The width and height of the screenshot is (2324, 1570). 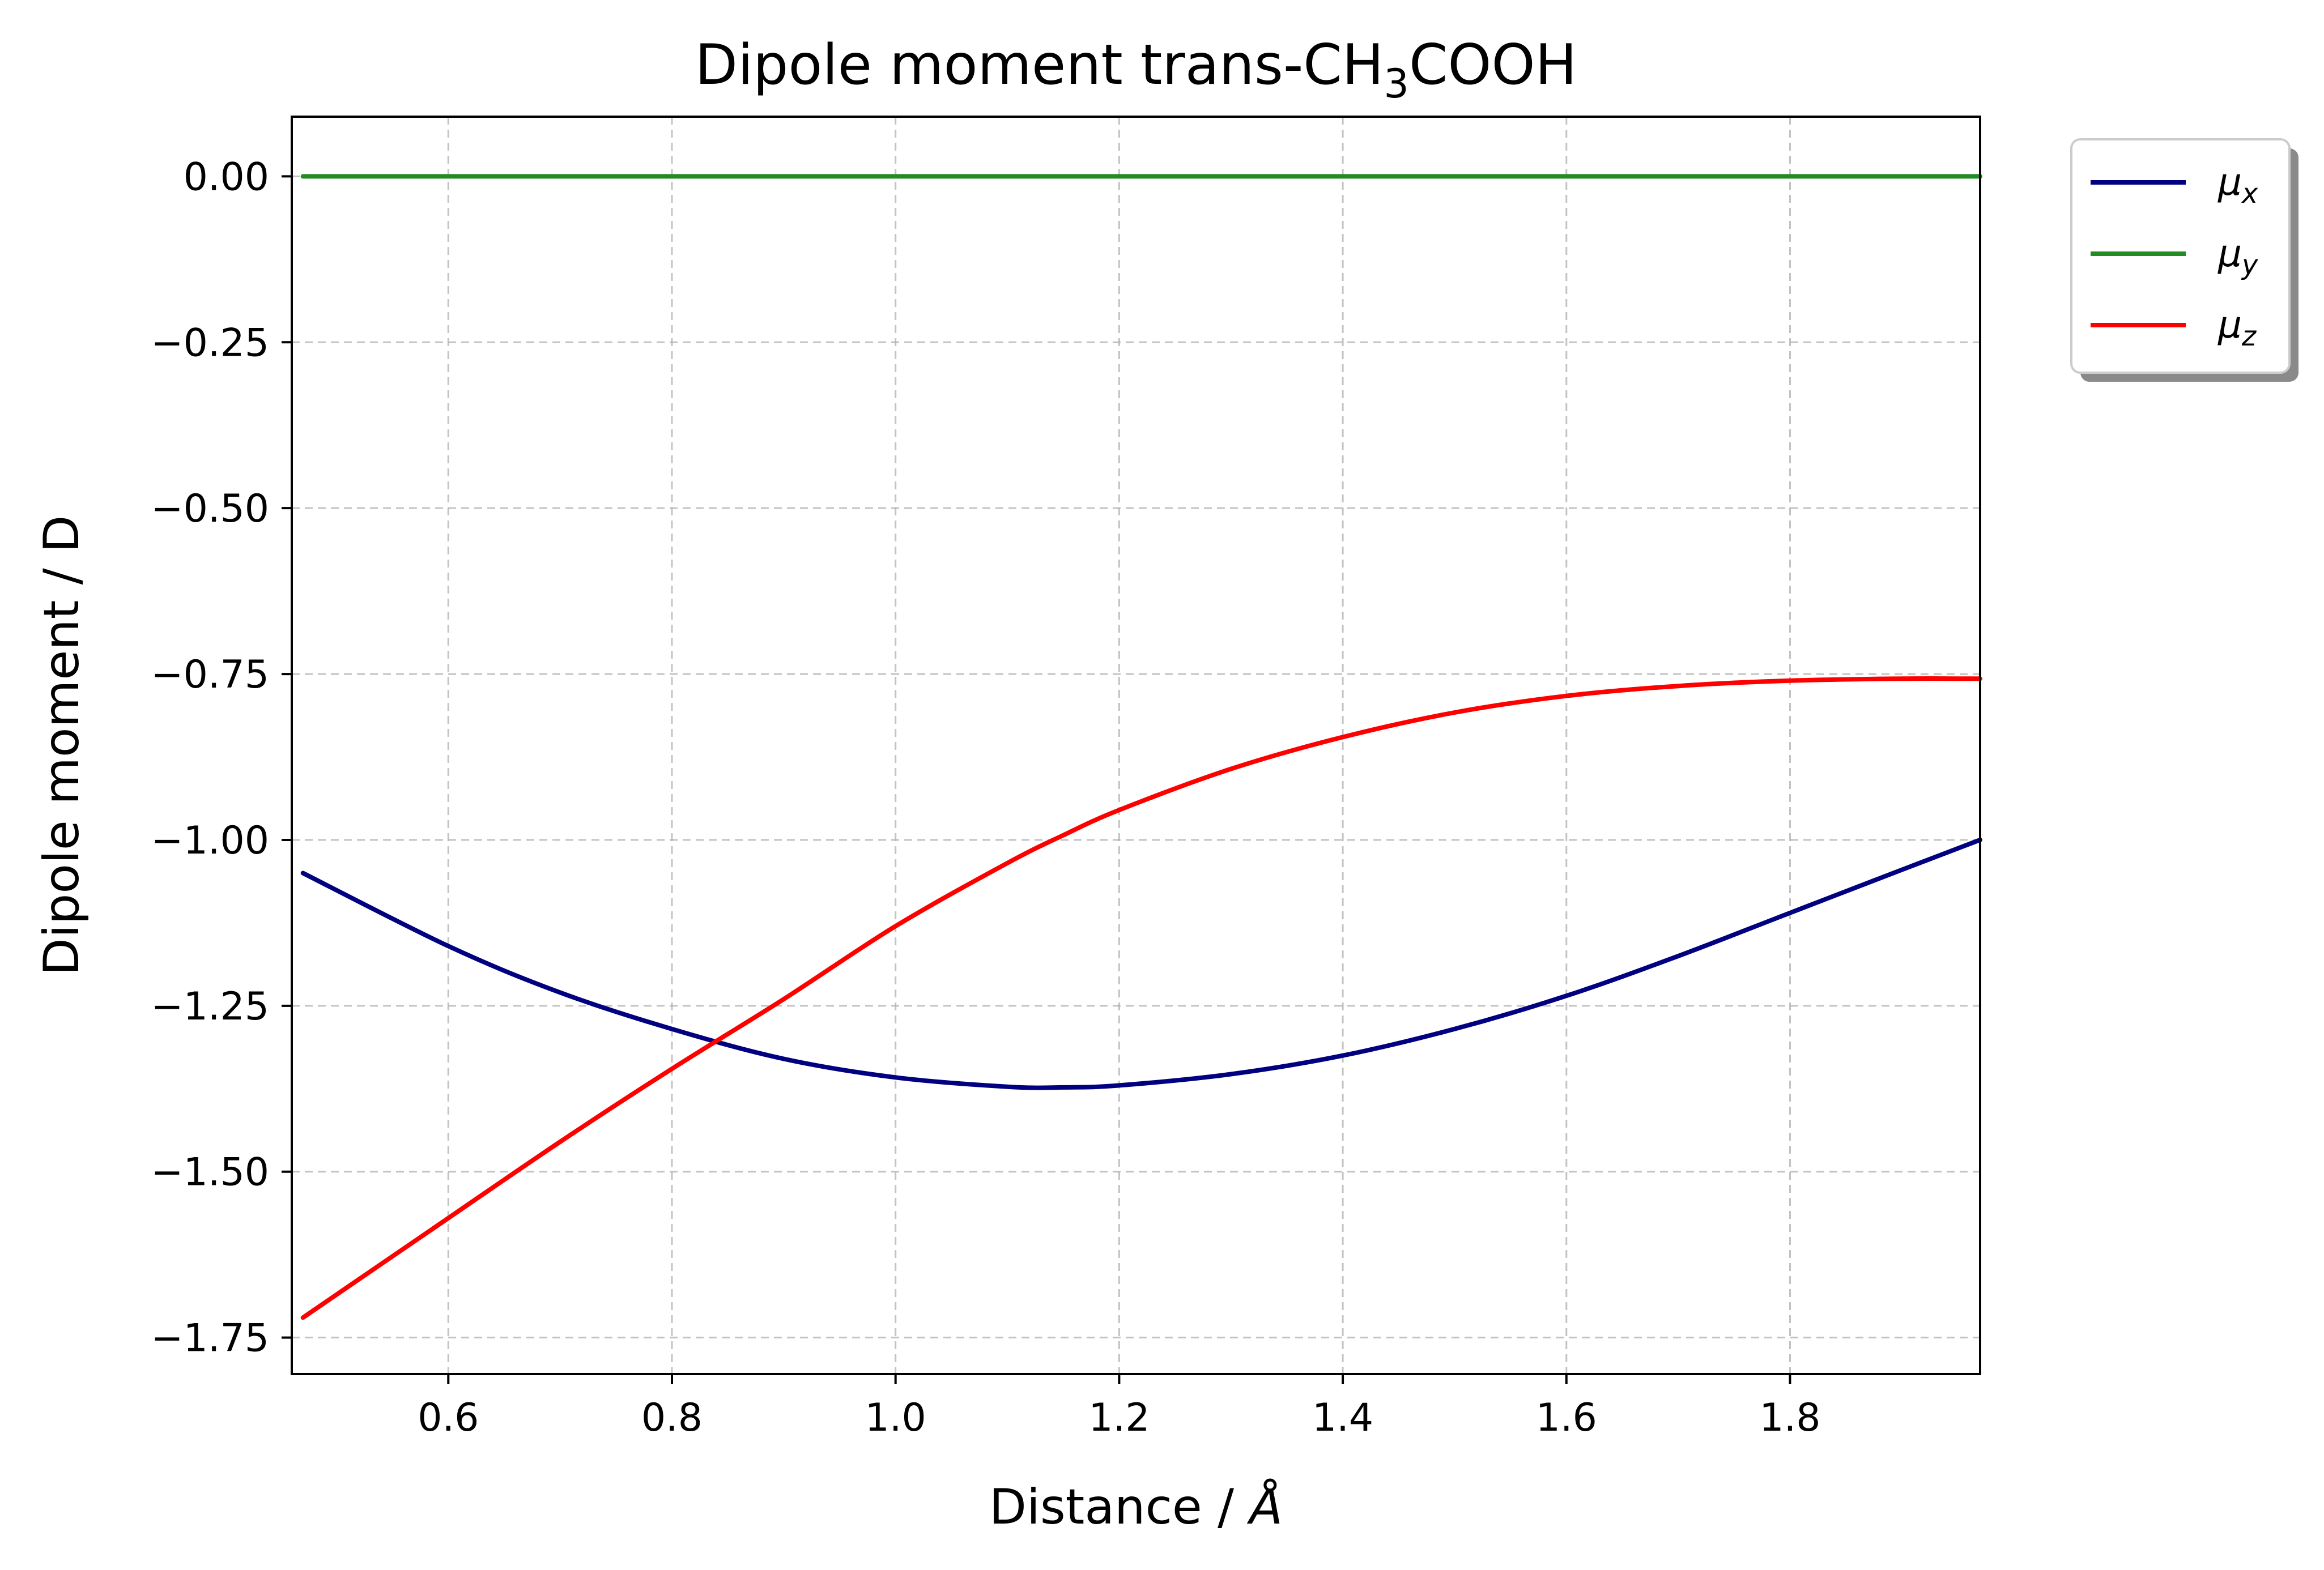 I want to click on x-tick-label: 1.0, so click(x=895, y=1418).